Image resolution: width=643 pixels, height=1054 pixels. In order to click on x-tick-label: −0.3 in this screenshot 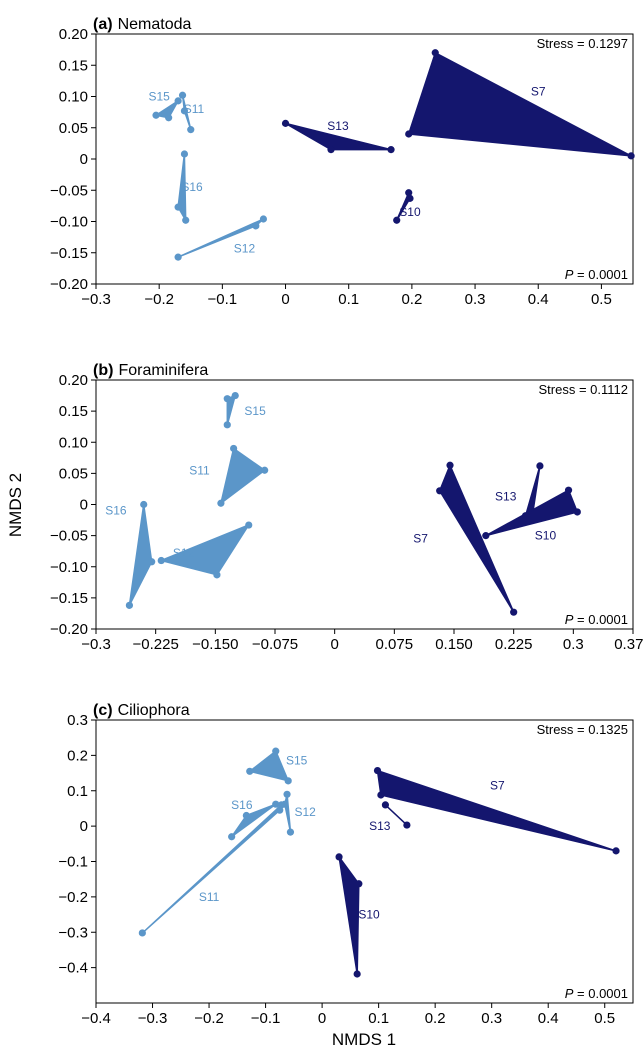, I will do `click(96, 299)`.